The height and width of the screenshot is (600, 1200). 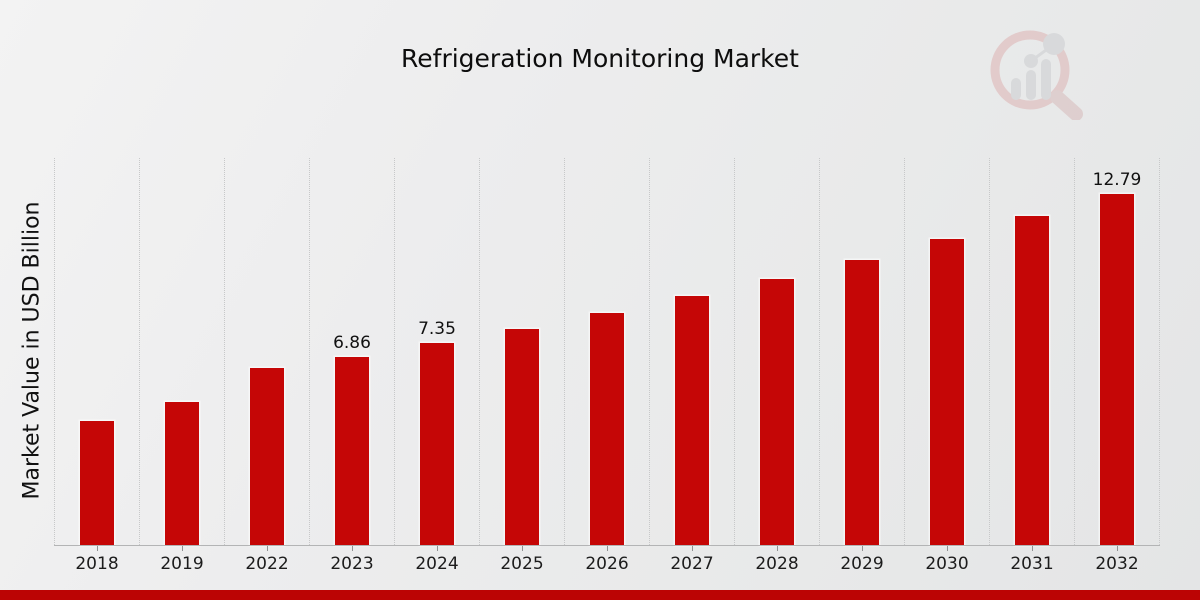 I want to click on category-cell-2018: 2018, so click(x=96, y=366).